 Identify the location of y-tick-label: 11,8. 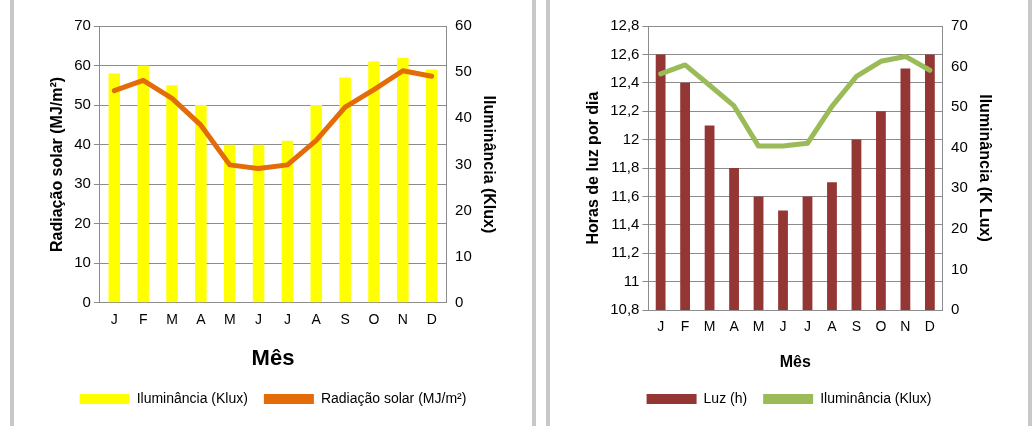
(625, 167).